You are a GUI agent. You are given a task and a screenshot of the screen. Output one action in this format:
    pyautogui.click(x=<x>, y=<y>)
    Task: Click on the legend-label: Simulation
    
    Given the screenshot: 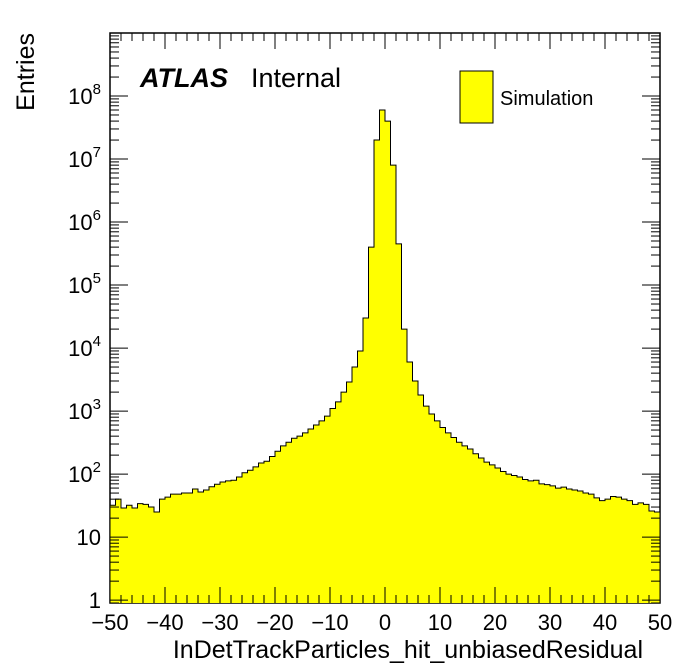 What is the action you would take?
    pyautogui.click(x=546, y=99)
    